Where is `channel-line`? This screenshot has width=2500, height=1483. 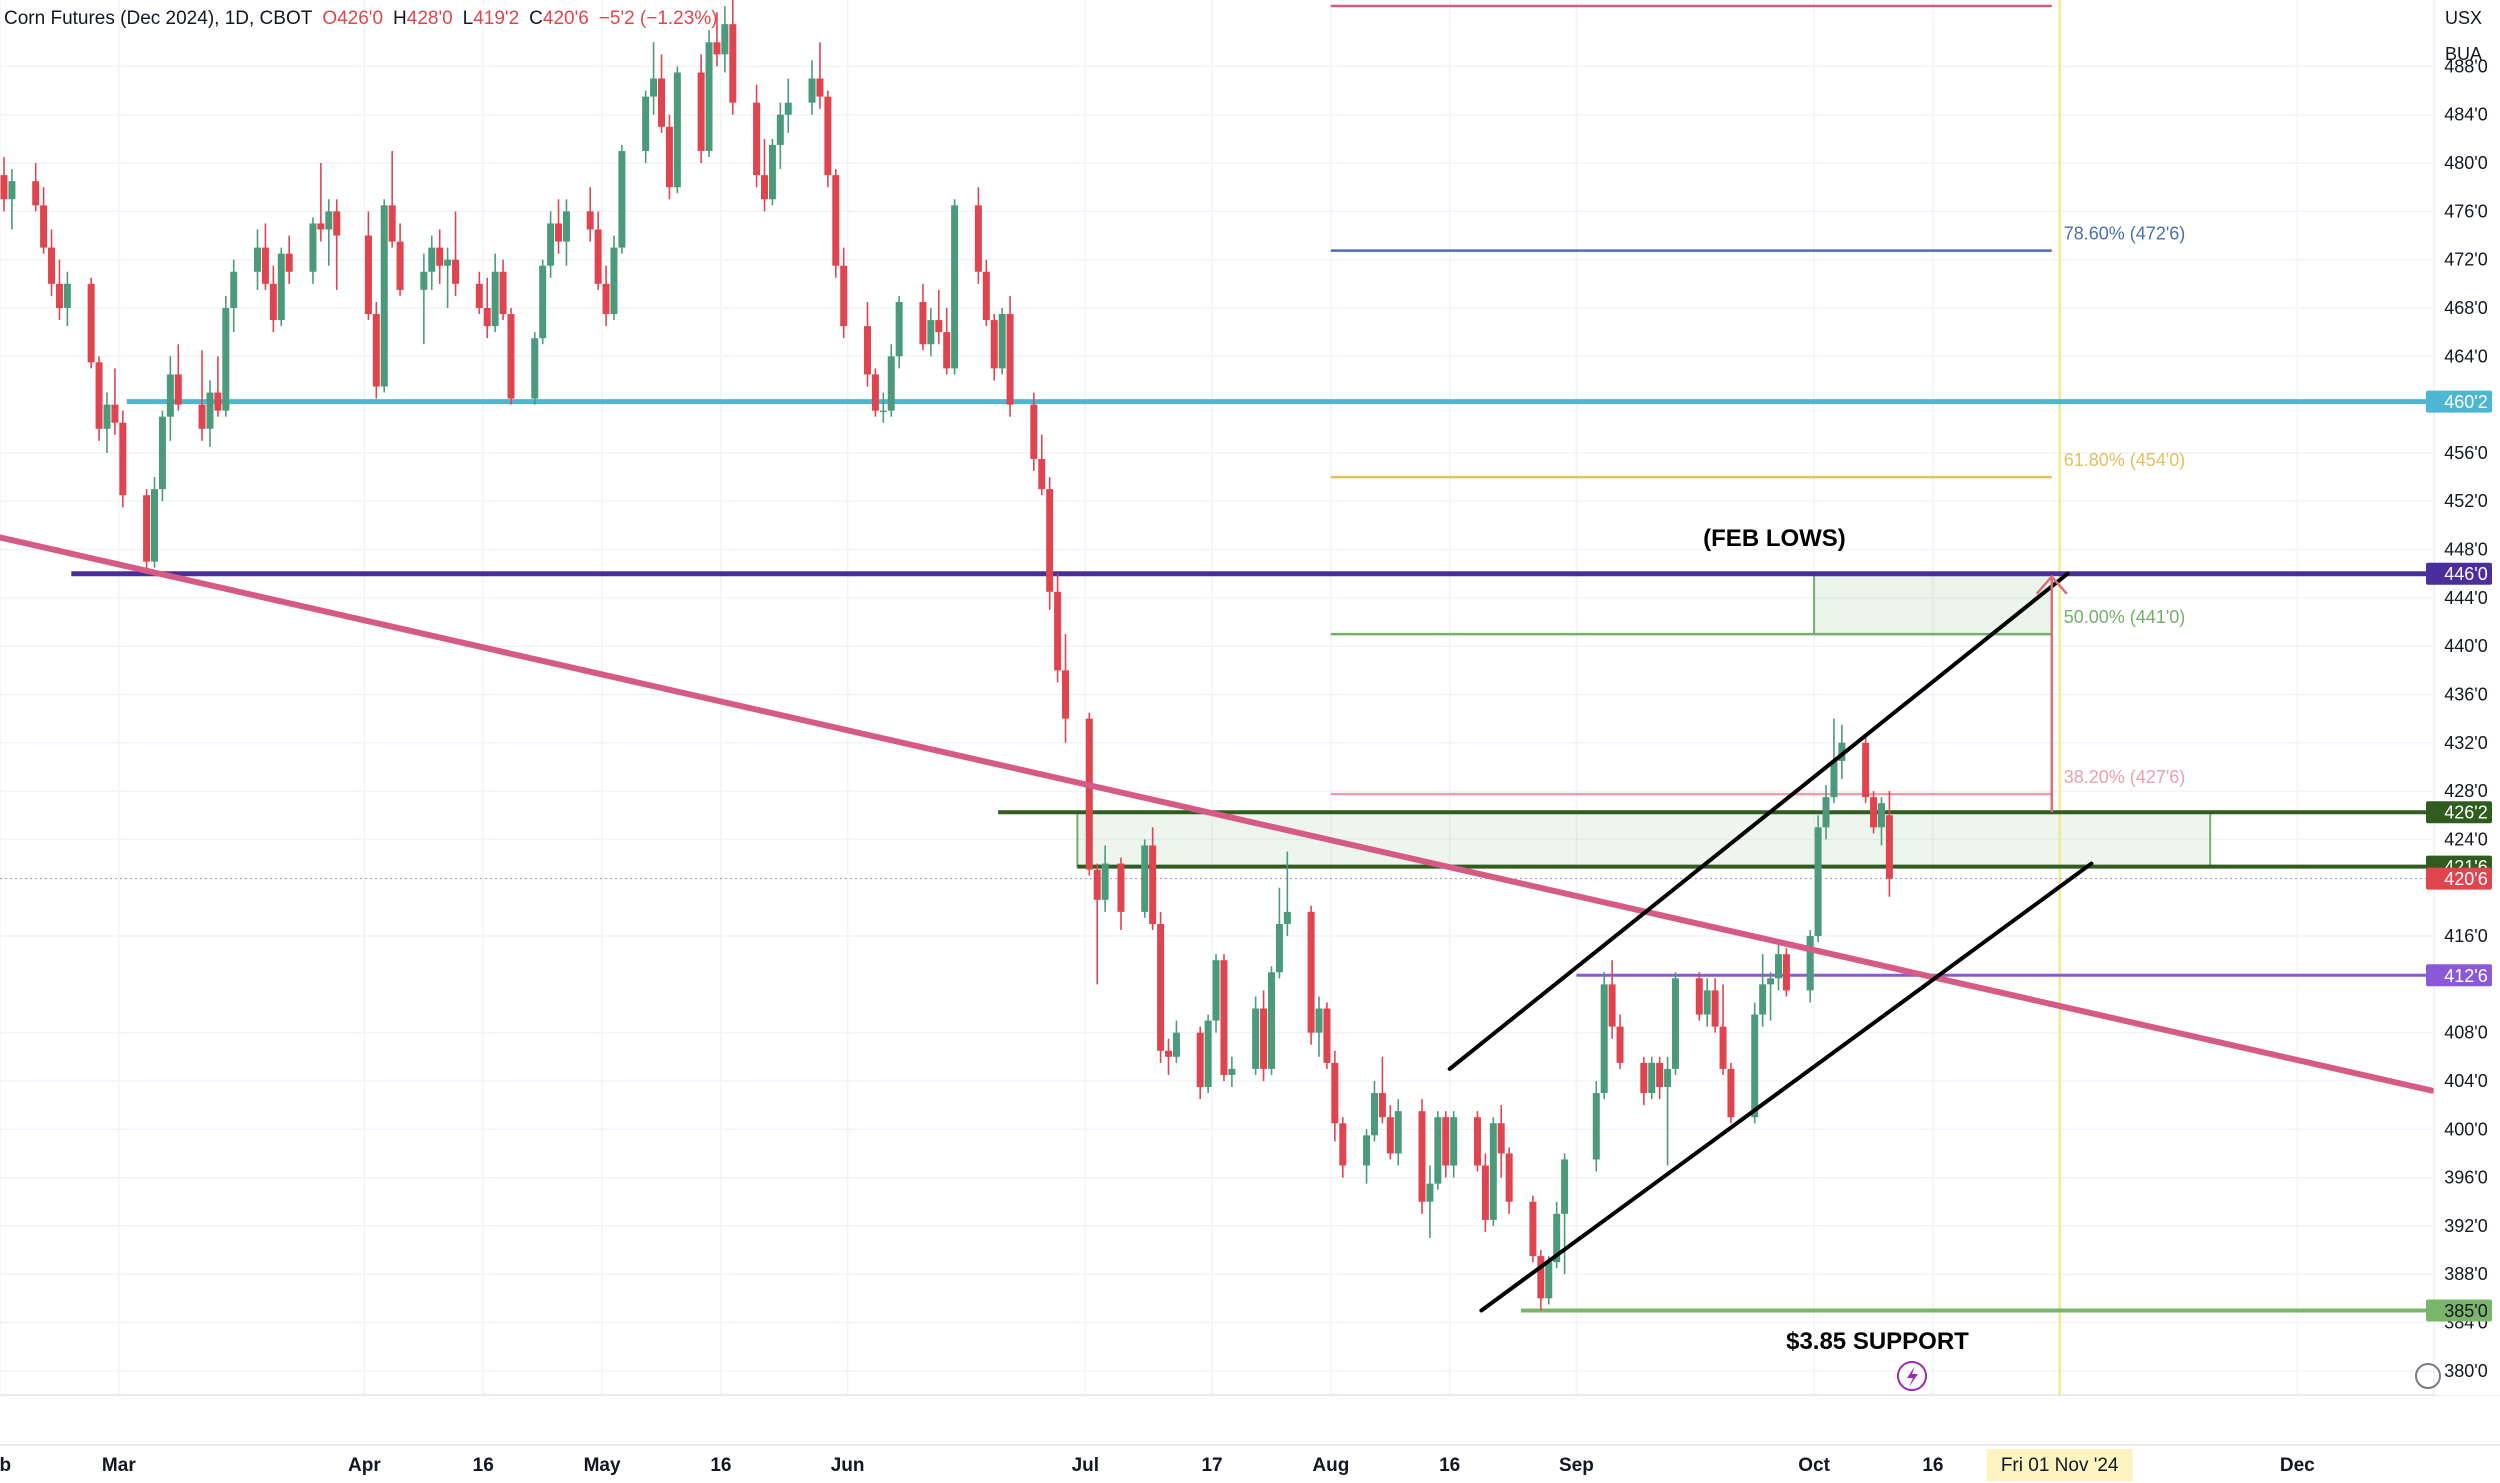
channel-line is located at coordinates (1758, 821).